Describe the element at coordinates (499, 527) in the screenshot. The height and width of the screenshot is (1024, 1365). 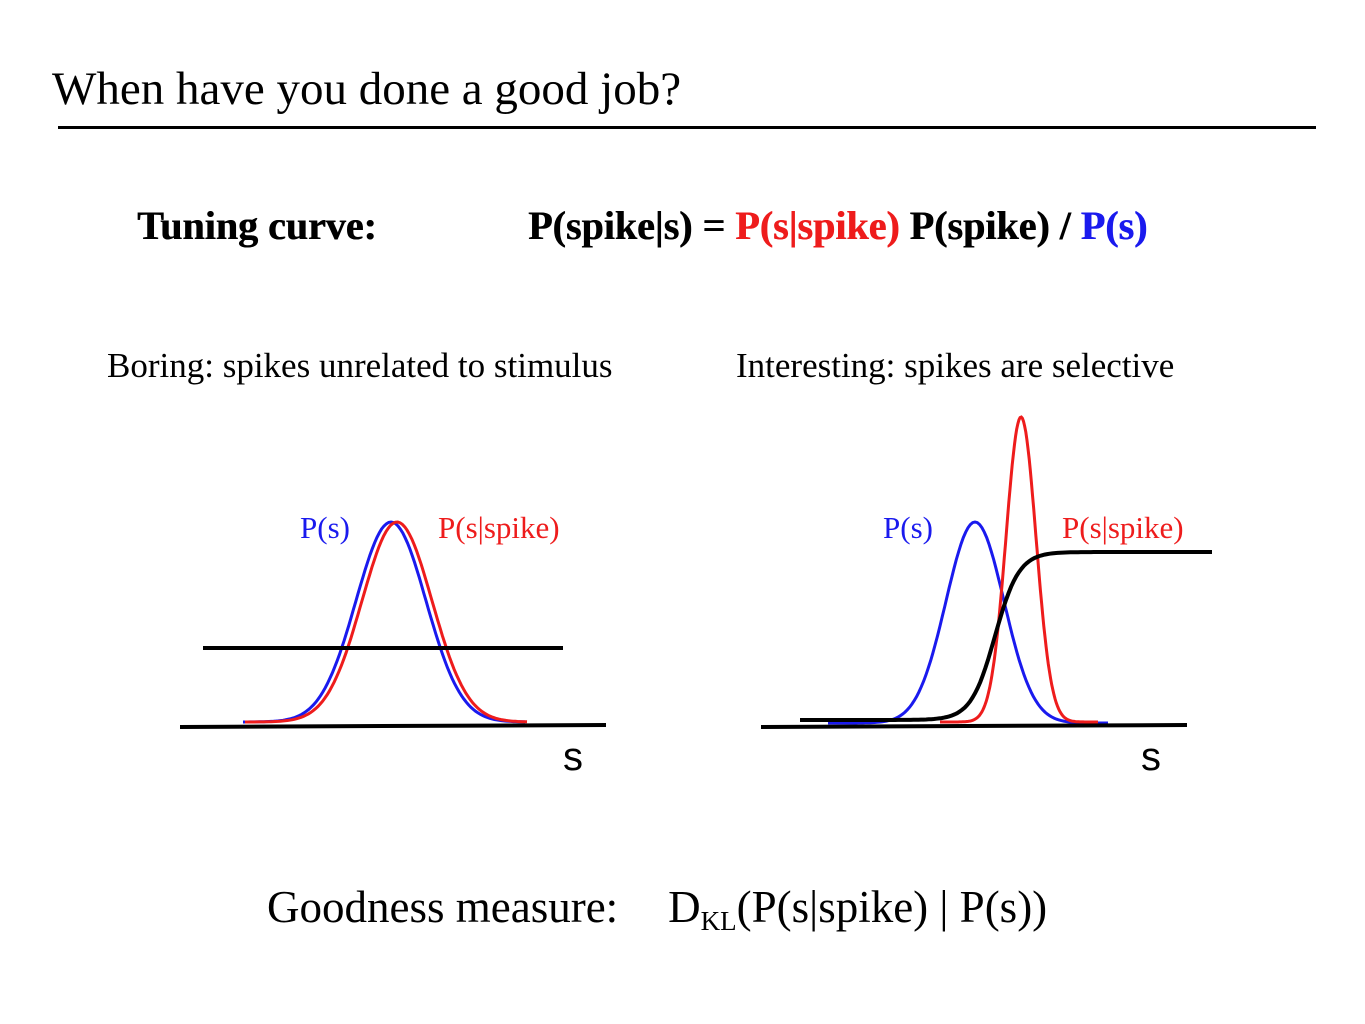
I see `boring-conditional-label: P(s|spike)` at that location.